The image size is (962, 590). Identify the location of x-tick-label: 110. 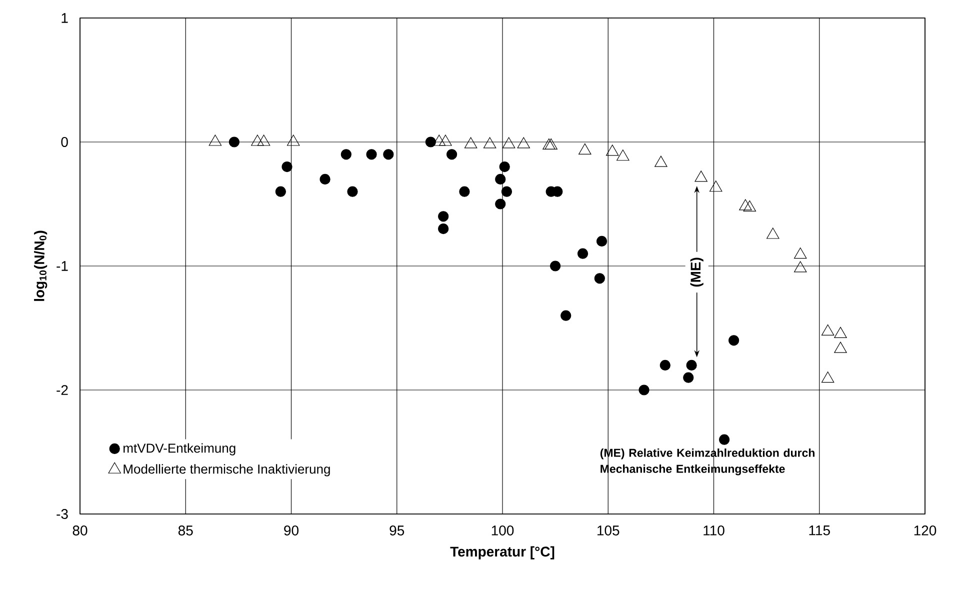
(714, 531).